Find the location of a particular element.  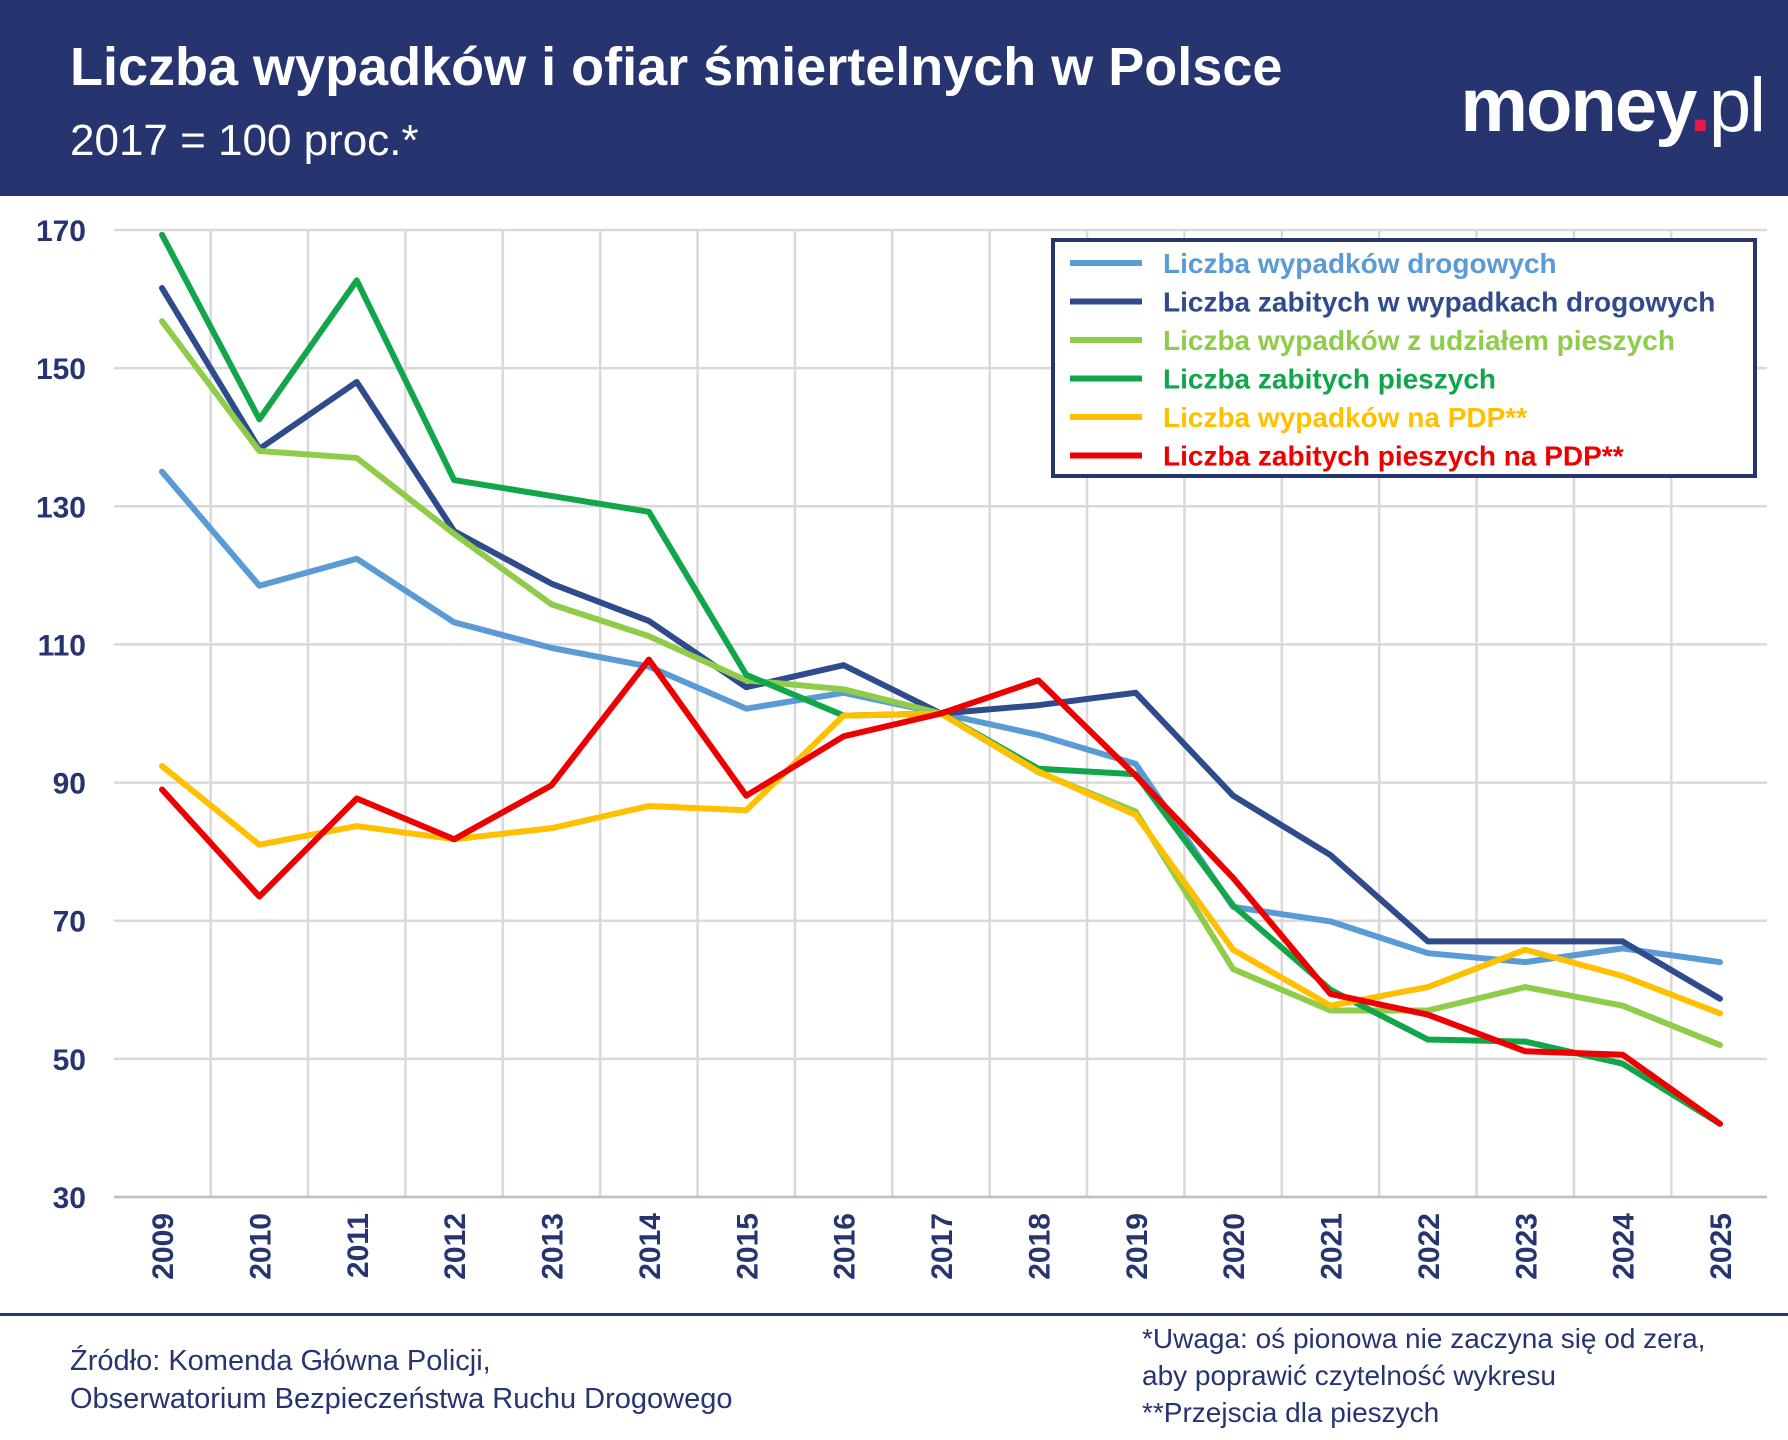

x-tick-label: 2009 is located at coordinates (163, 1246).